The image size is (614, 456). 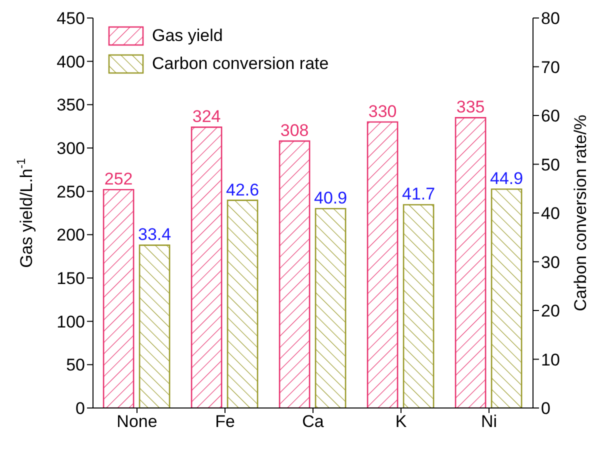 I want to click on y2-tick-label: 20, so click(x=550, y=311).